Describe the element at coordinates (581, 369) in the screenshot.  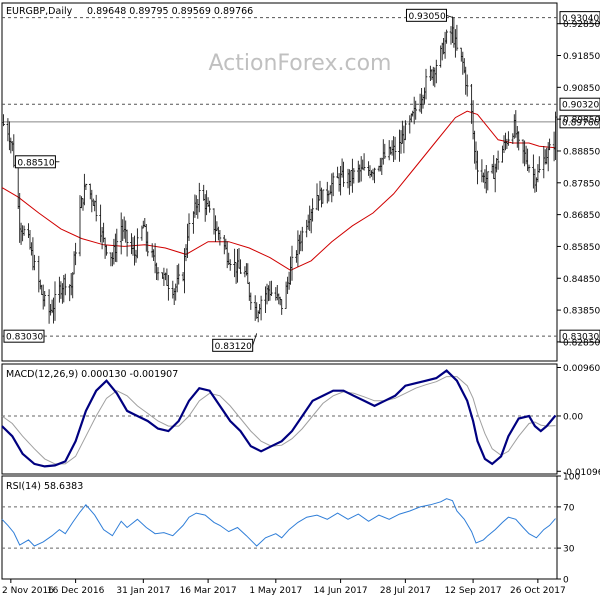
I see `macd-y-tick-label: 0.009608` at that location.